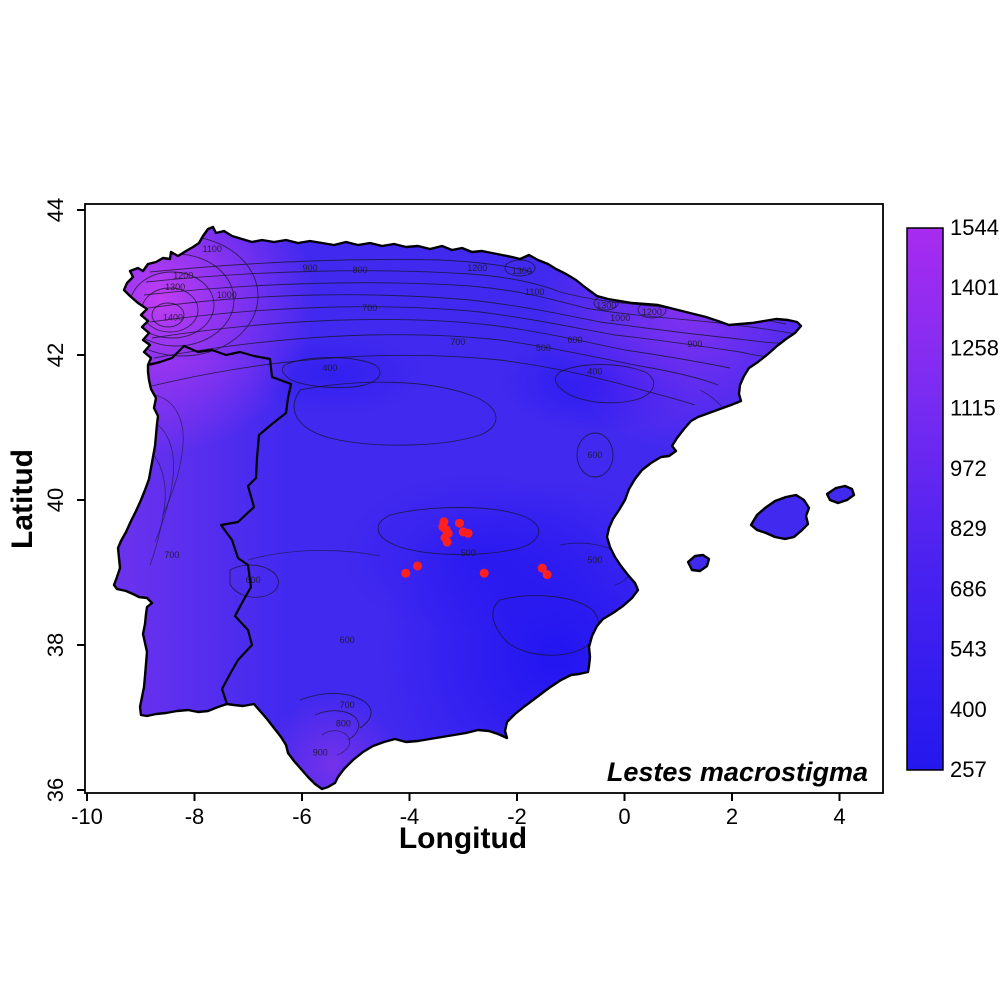 The width and height of the screenshot is (1000, 1000). I want to click on x-tick-label: -4, so click(410, 816).